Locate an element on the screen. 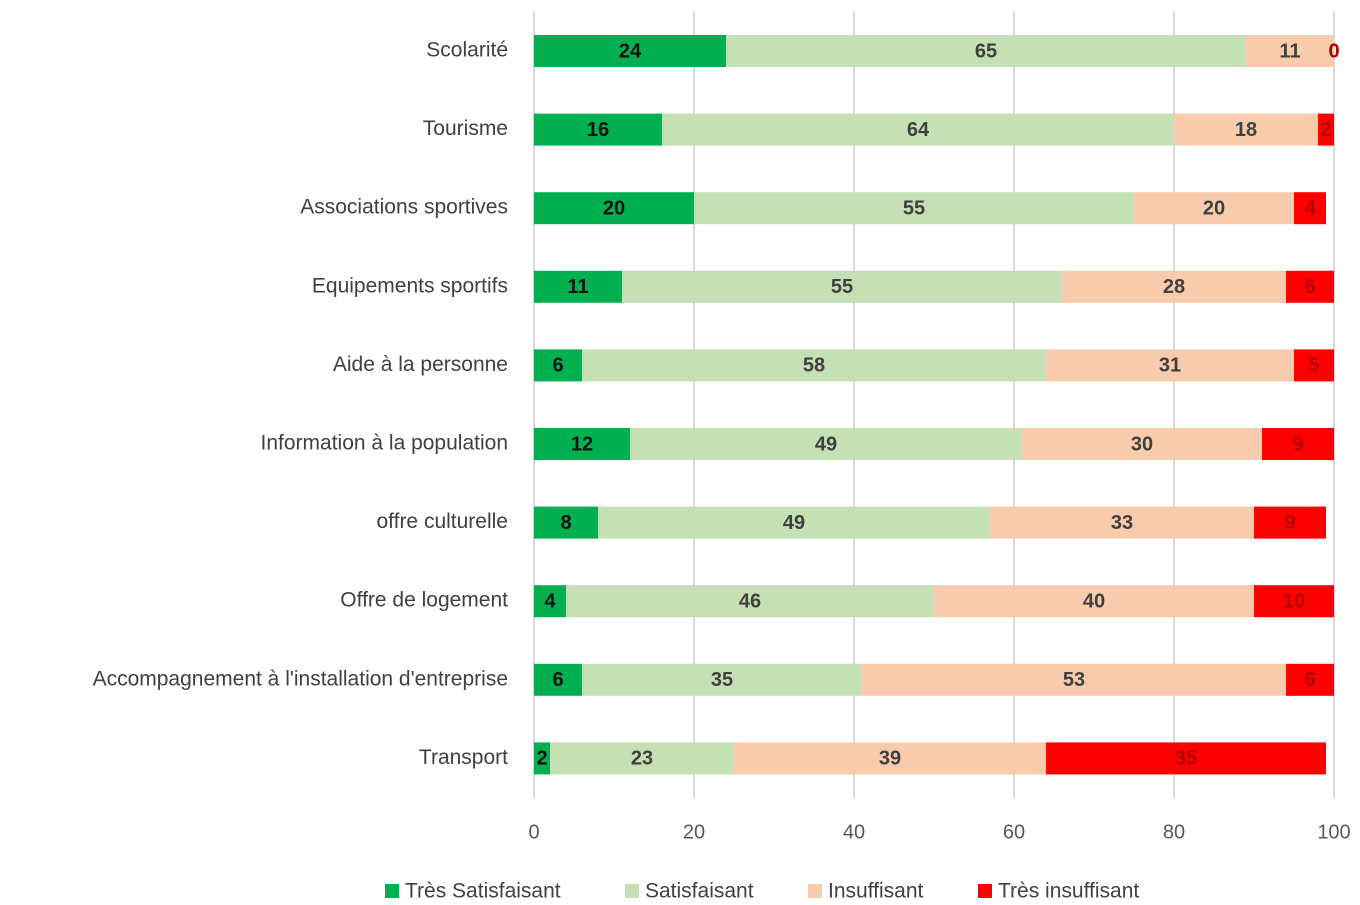 This screenshot has height=905, width=1360. category-label: offre culturelle is located at coordinates (442, 521).